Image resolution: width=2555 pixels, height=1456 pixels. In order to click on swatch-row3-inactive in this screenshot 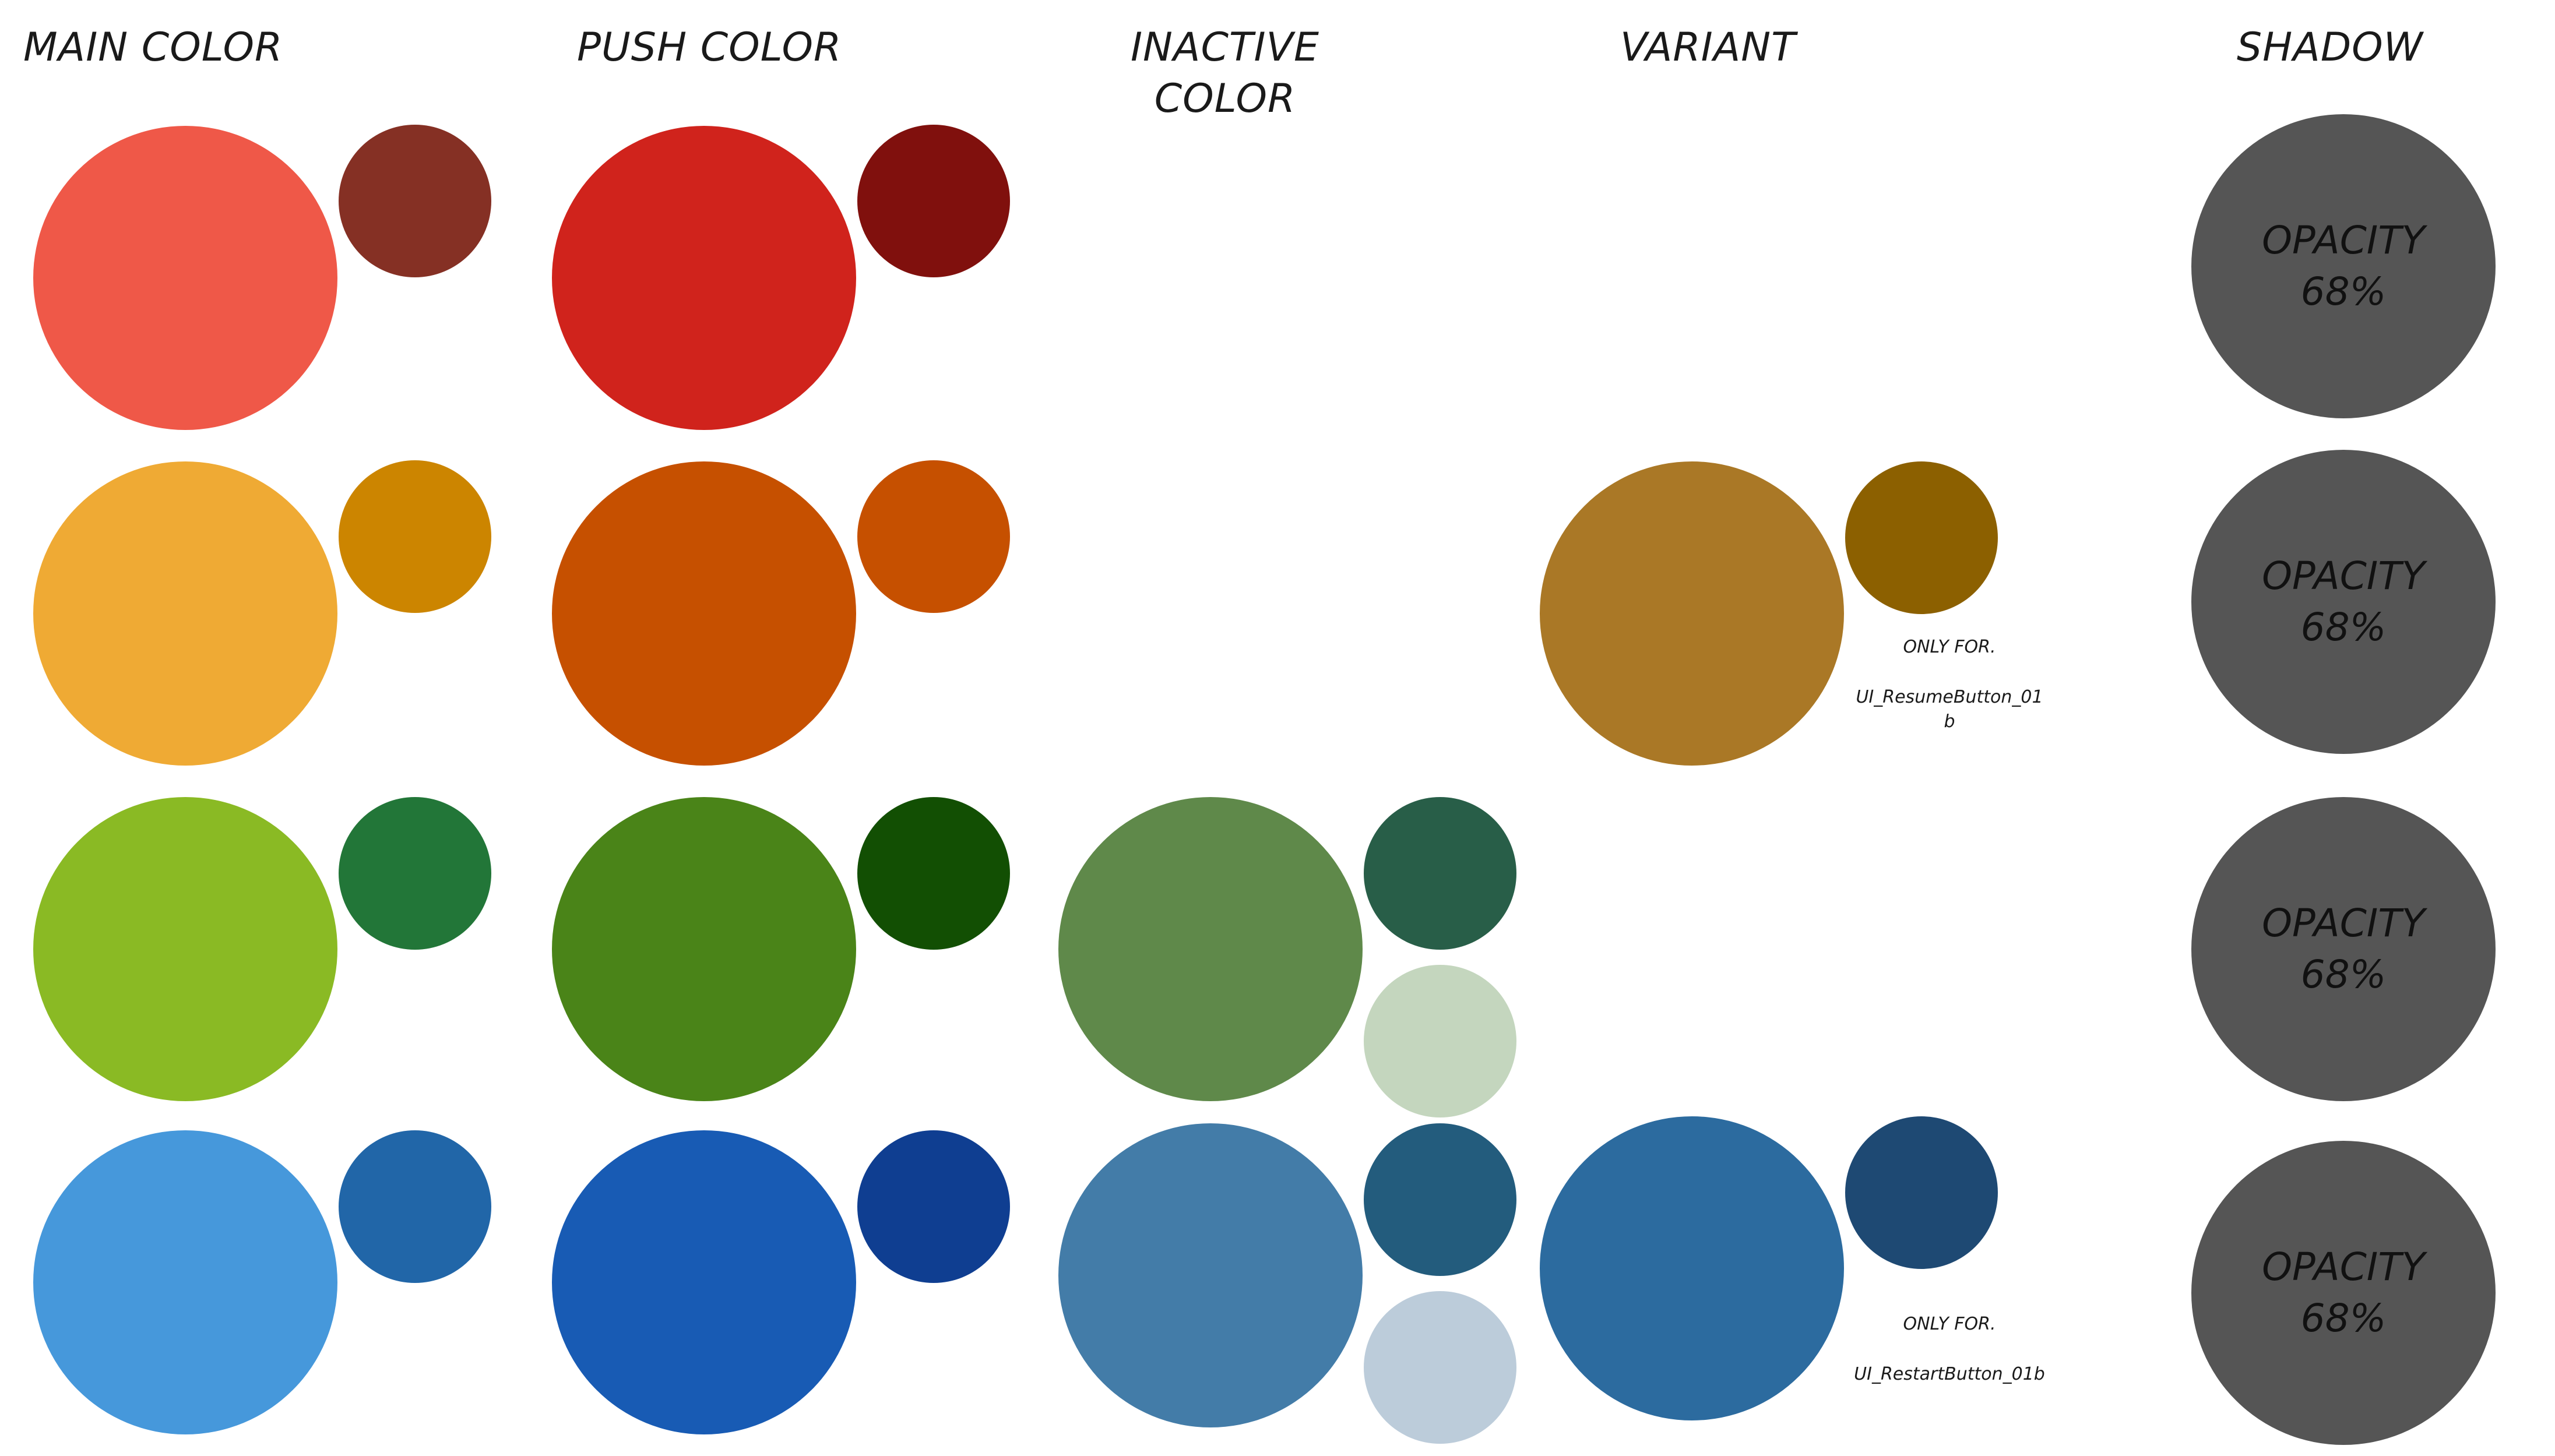, I will do `click(1210, 949)`.